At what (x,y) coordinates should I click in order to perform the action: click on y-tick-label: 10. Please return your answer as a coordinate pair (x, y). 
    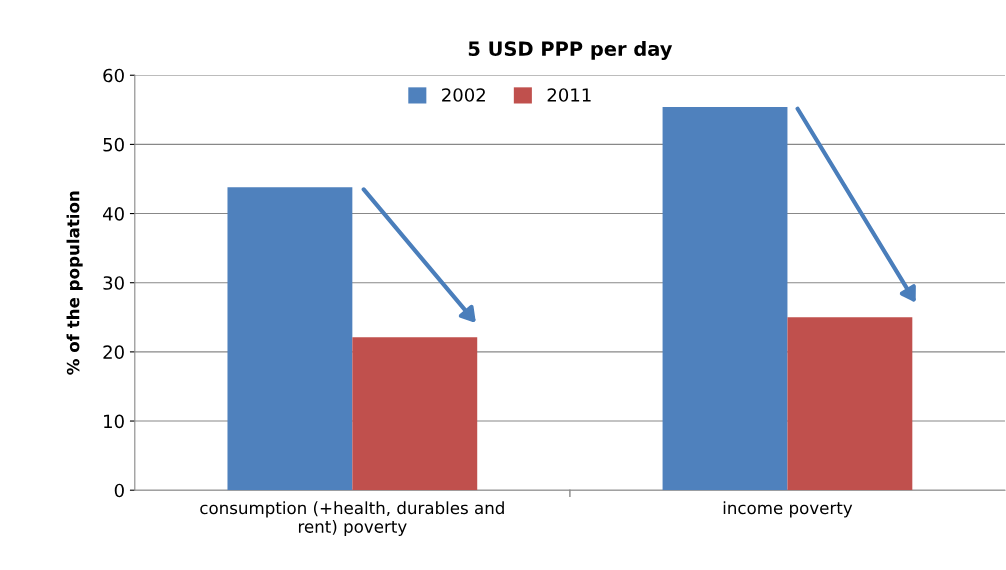
    Looking at the image, I should click on (114, 421).